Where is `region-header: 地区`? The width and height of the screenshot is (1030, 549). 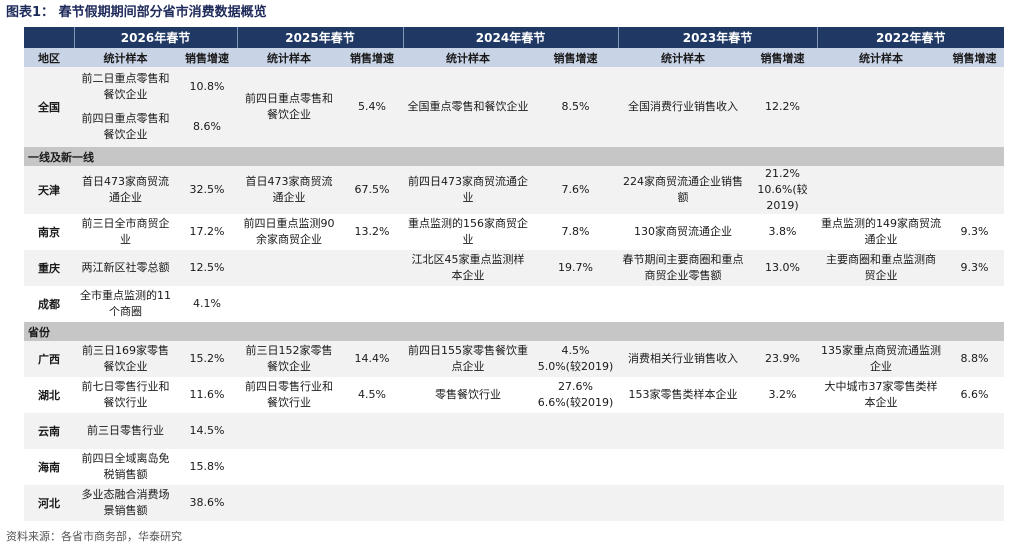 region-header: 地区 is located at coordinates (49, 57).